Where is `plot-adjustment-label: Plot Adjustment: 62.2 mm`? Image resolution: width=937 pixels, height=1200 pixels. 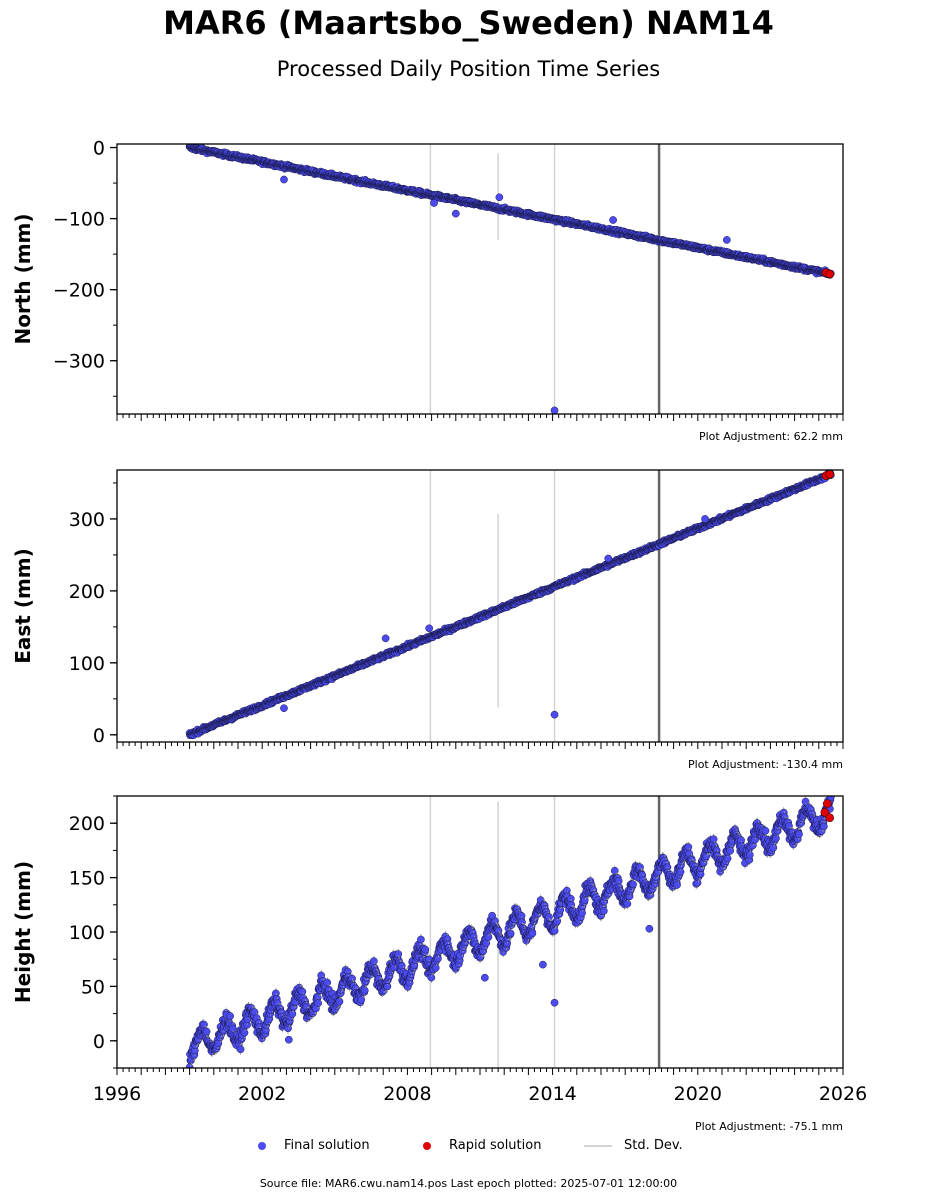 plot-adjustment-label: Plot Adjustment: 62.2 mm is located at coordinates (771, 436).